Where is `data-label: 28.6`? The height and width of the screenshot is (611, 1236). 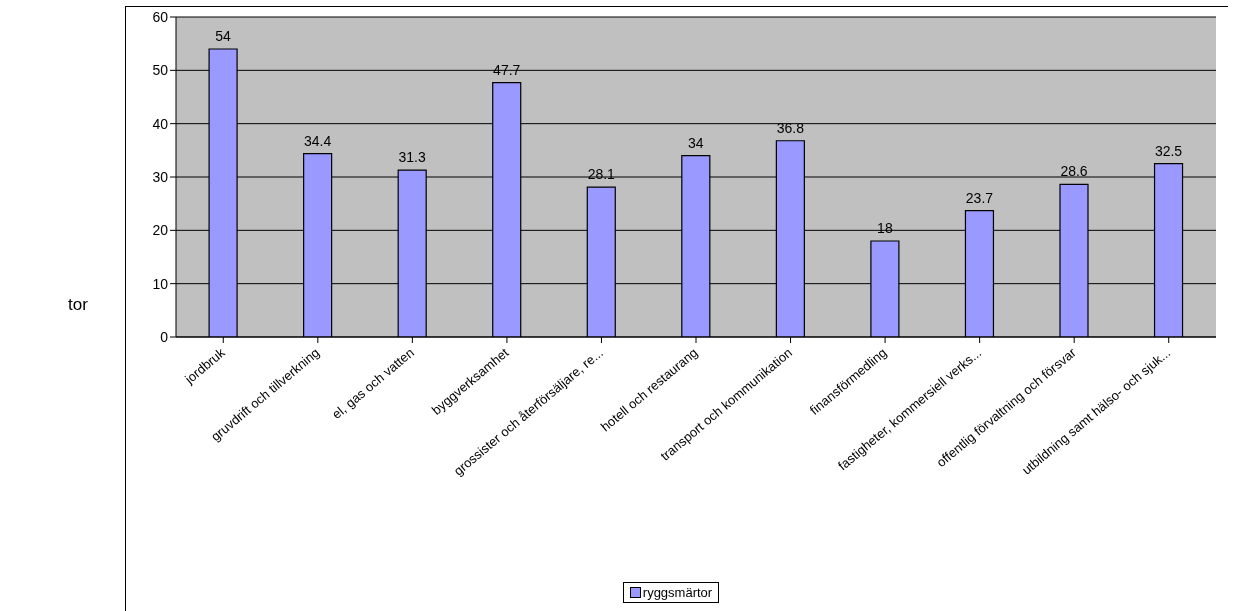
data-label: 28.6 is located at coordinates (1074, 171).